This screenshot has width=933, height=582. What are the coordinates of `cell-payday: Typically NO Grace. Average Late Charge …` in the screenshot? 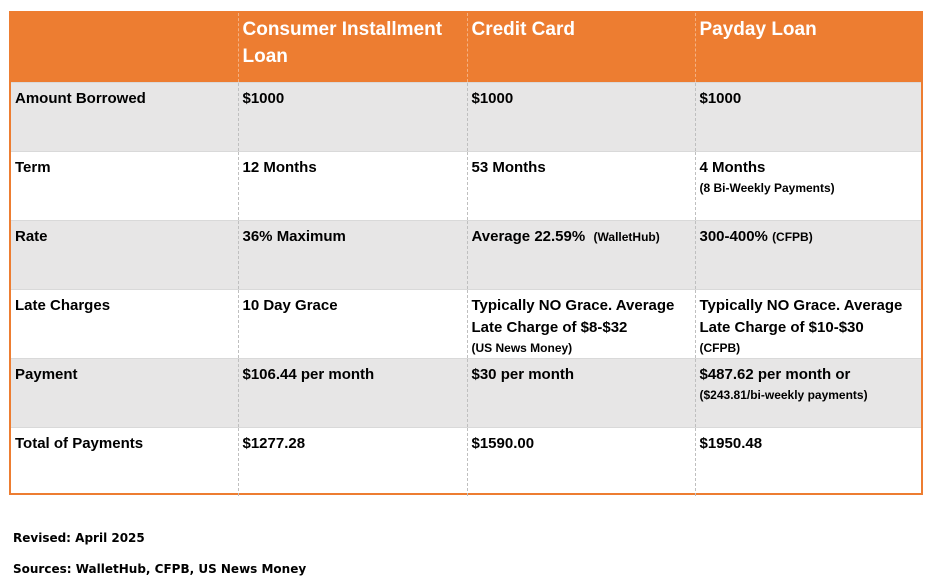 It's located at (807, 323).